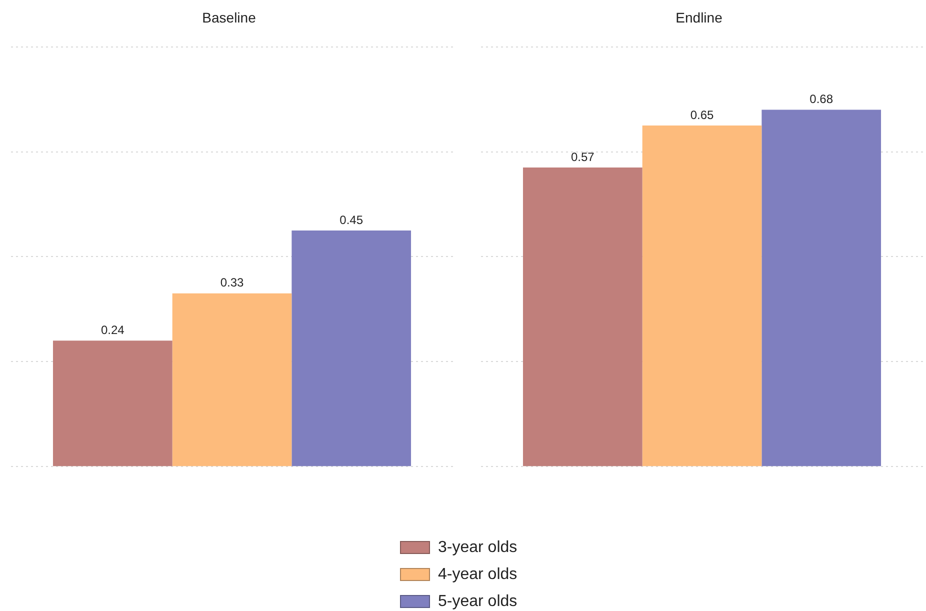  Describe the element at coordinates (478, 547) in the screenshot. I see `legend-label: 3-year olds` at that location.